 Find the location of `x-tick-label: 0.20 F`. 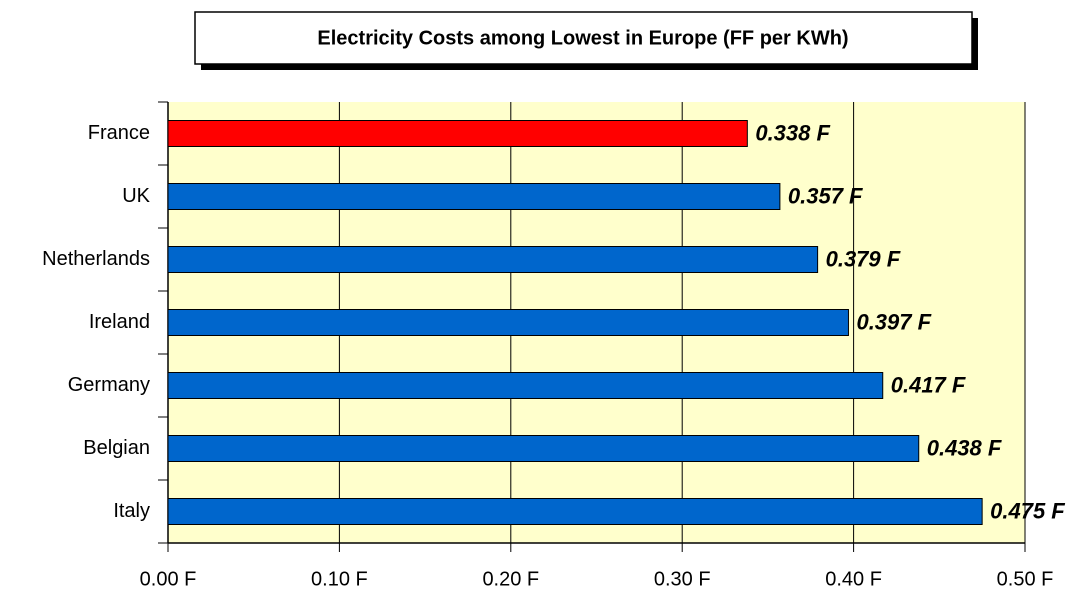

x-tick-label: 0.20 F is located at coordinates (510, 579).